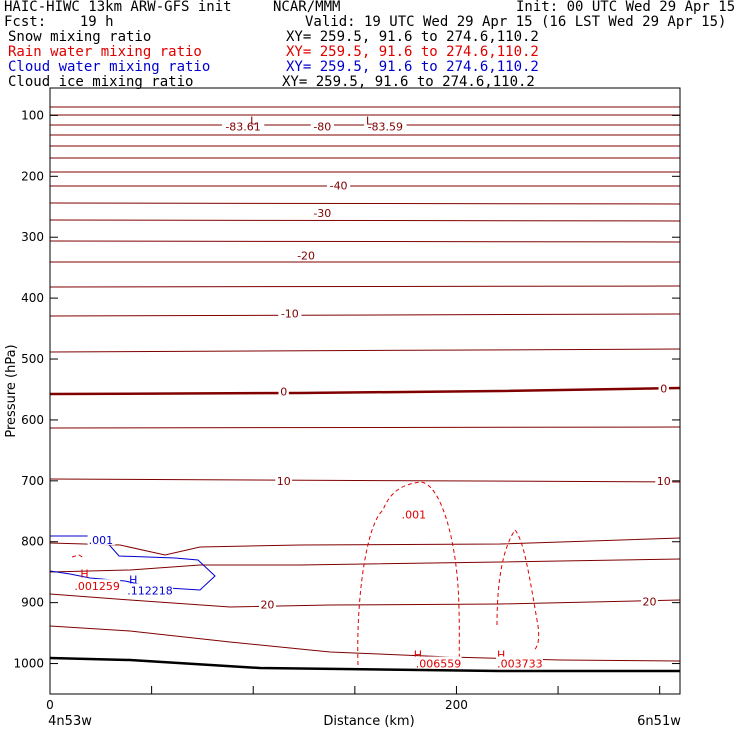 This screenshot has width=740, height=740. Describe the element at coordinates (456, 705) in the screenshot. I see `x-tick-label: 200` at that location.